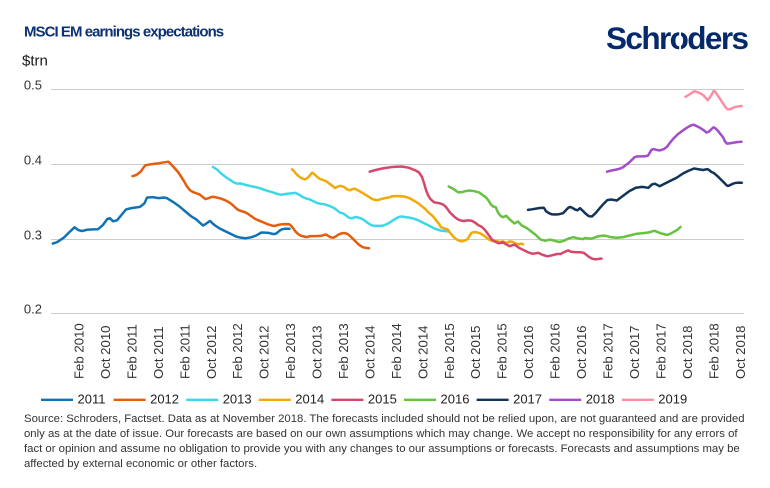 The height and width of the screenshot is (488, 770). Describe the element at coordinates (309, 399) in the screenshot. I see `svg-text: 2014` at that location.